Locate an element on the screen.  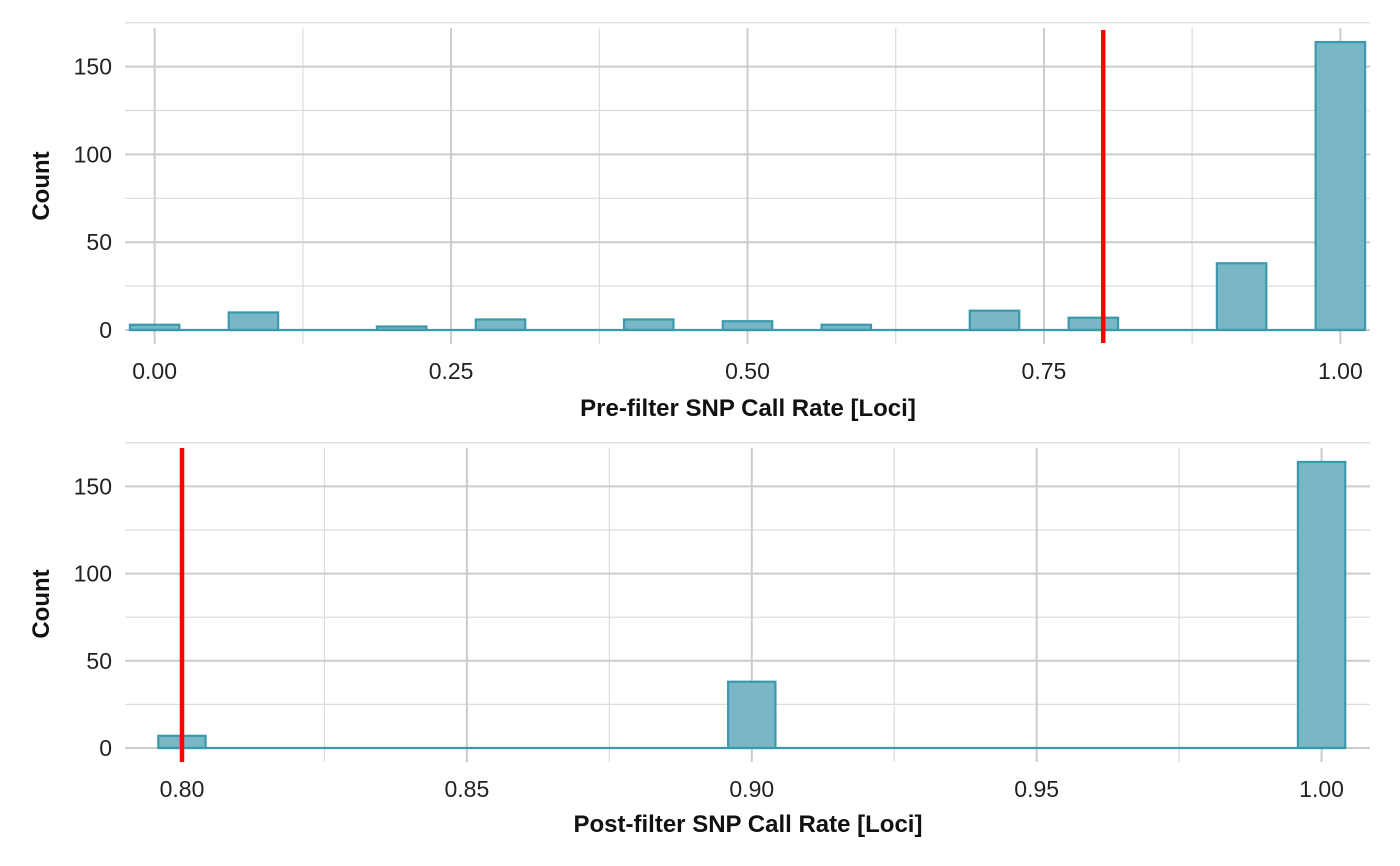
x-tick-labels: 0.00 0.25 0.50 0.75 1.00 is located at coordinates (747, 371).